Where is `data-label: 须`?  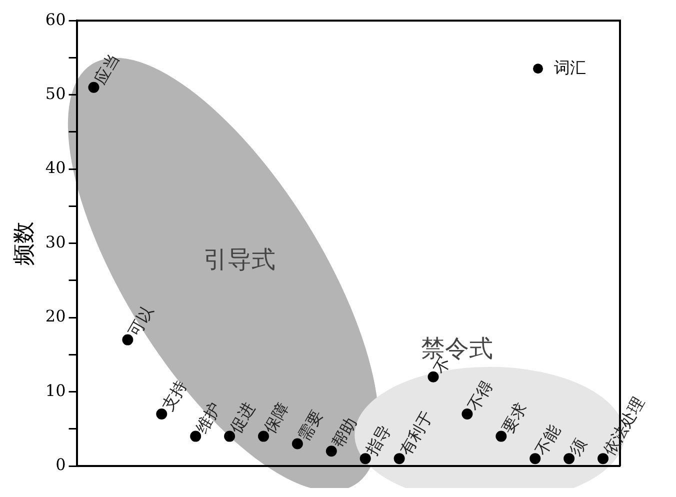 data-label: 须 is located at coordinates (578, 447).